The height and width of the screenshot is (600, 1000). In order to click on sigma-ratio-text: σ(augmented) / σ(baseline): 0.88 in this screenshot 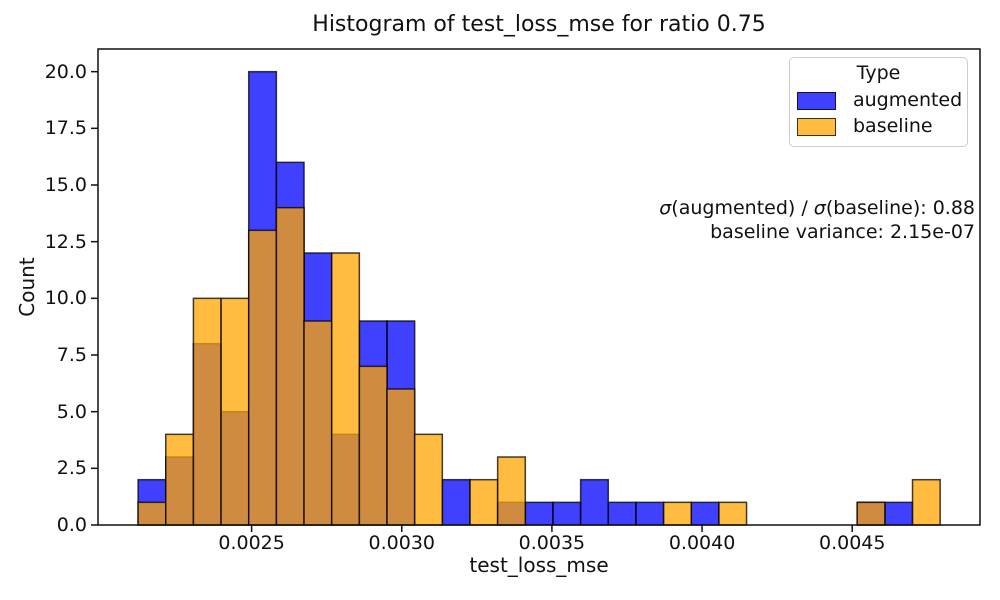, I will do `click(817, 208)`.